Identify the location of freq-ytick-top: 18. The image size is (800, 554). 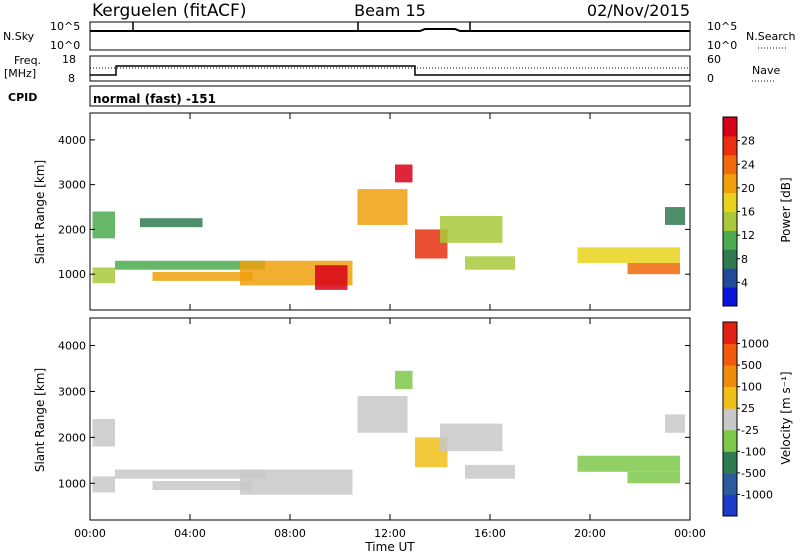
(69, 59).